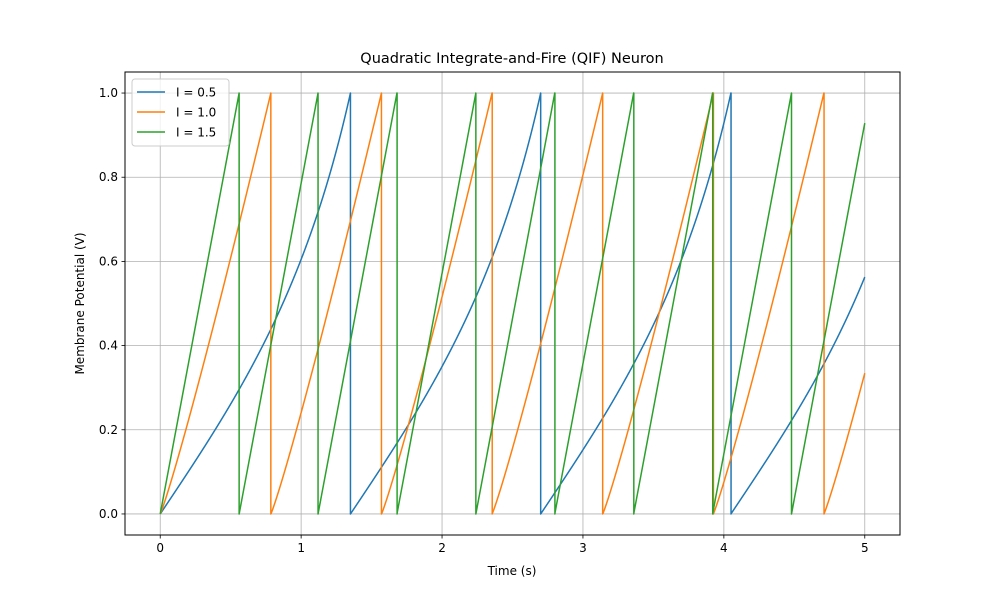 The image size is (1000, 600). I want to click on legend: I = 0.5 I = 1.0 I = 1.5, so click(180, 112).